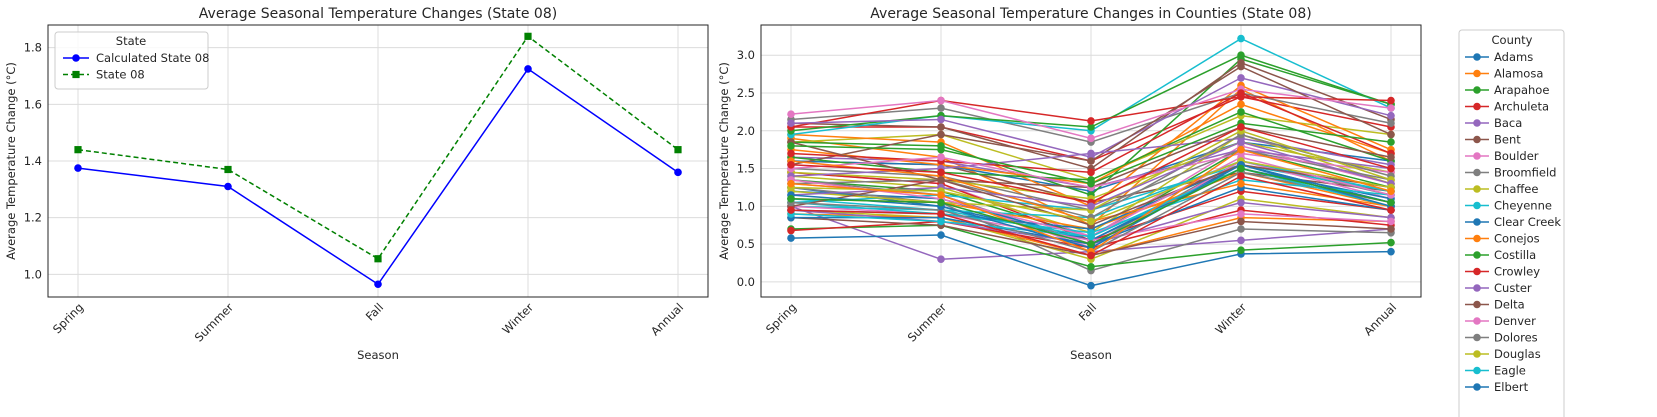 The width and height of the screenshot is (1657, 417). Describe the element at coordinates (1521, 90) in the screenshot. I see `counties-legend-label: Arapahoe` at that location.